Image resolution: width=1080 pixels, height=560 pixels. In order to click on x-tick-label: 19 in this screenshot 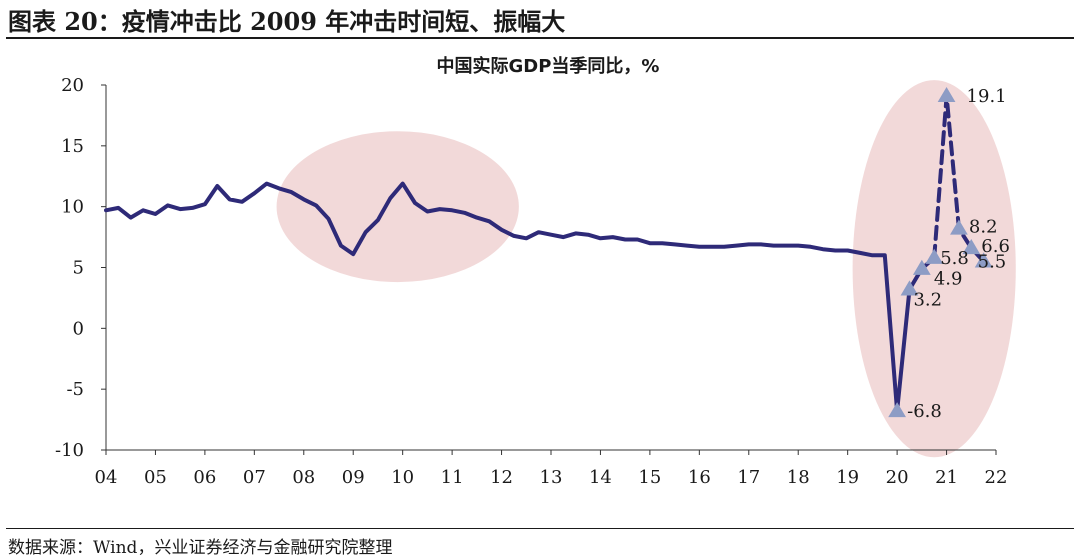, I will do `click(847, 477)`.